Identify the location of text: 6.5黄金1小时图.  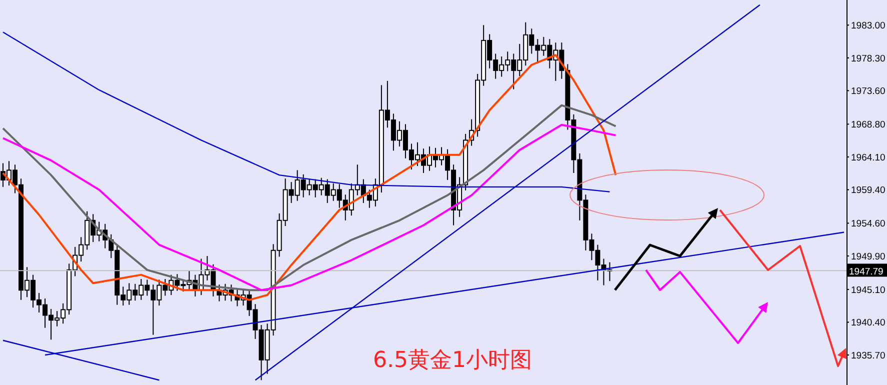
(452, 361).